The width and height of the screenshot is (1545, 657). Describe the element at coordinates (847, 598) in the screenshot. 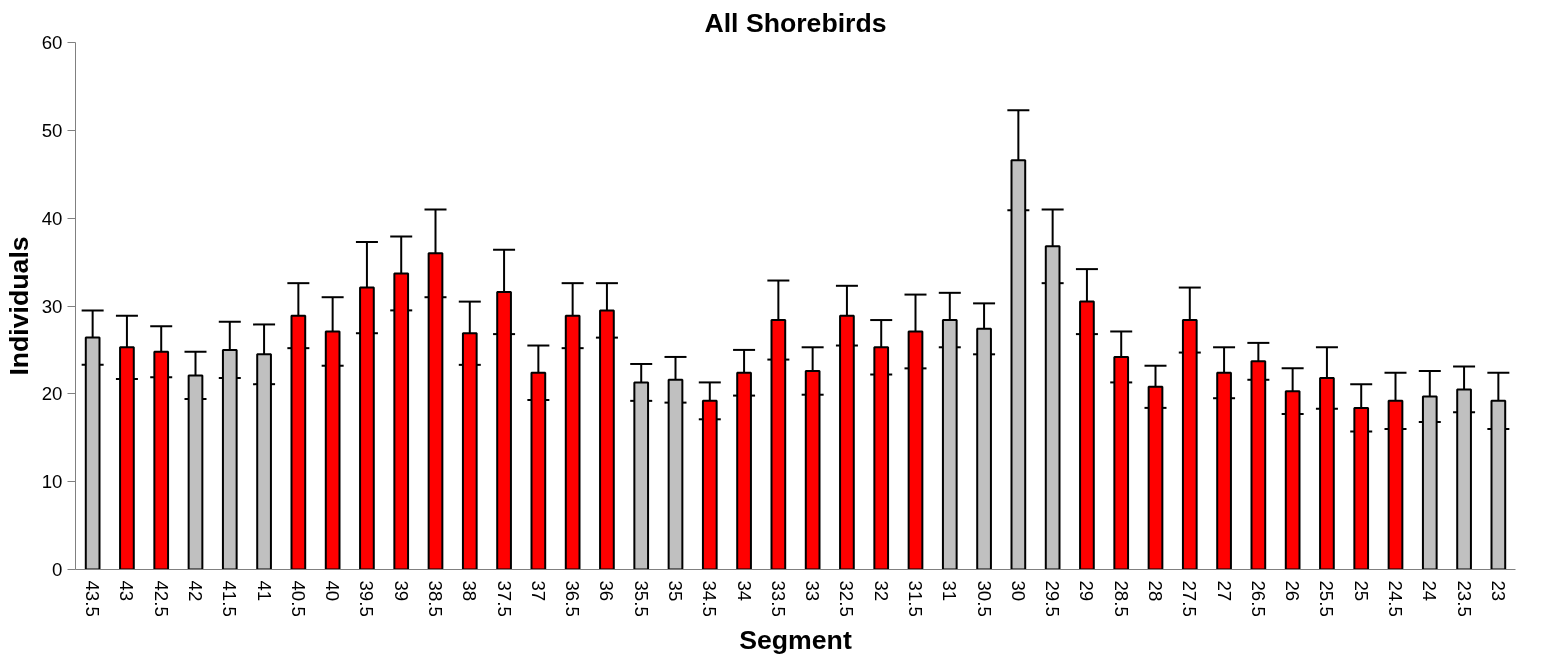

I see `x-tick-label: 32.5` at that location.